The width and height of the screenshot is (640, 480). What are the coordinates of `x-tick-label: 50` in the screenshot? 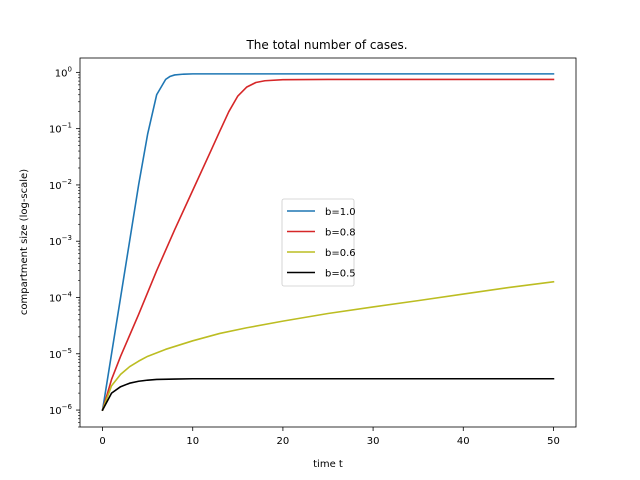 It's located at (553, 441).